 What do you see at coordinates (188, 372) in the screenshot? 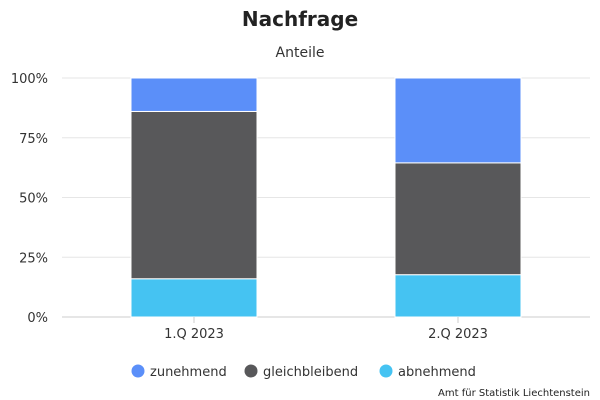
I see `legend-label: zunehmend` at bounding box center [188, 372].